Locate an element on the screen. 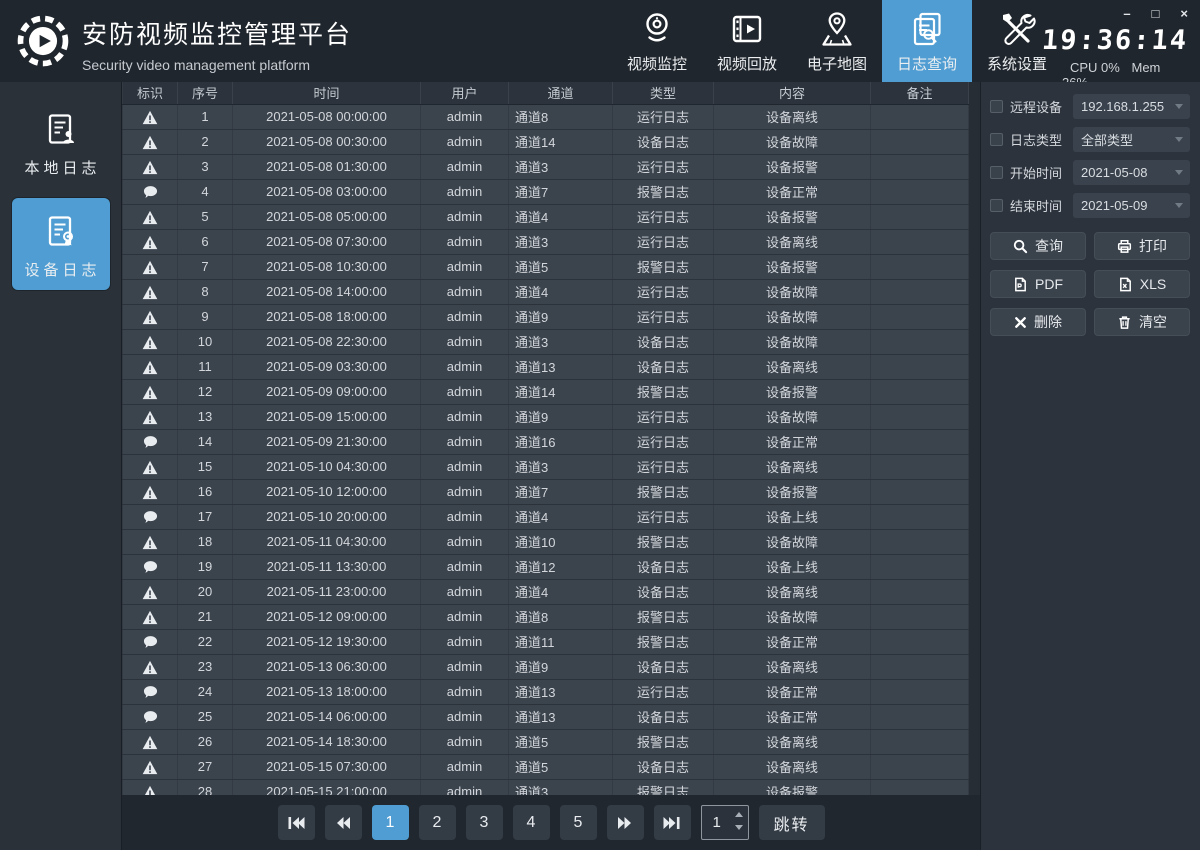 The width and height of the screenshot is (1200, 850). xls-export-button: XLS is located at coordinates (1142, 284).